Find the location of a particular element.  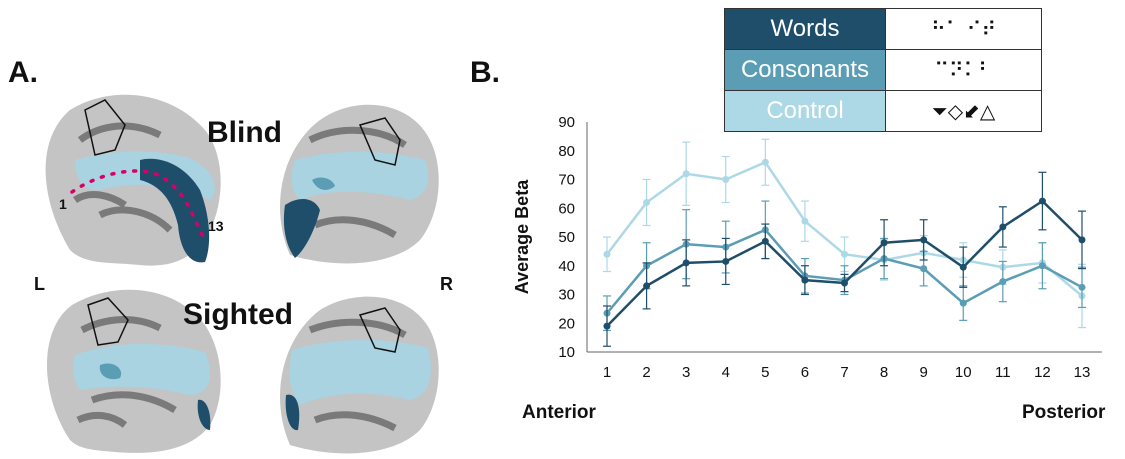

y-tick-label: 60 is located at coordinates (566, 208).